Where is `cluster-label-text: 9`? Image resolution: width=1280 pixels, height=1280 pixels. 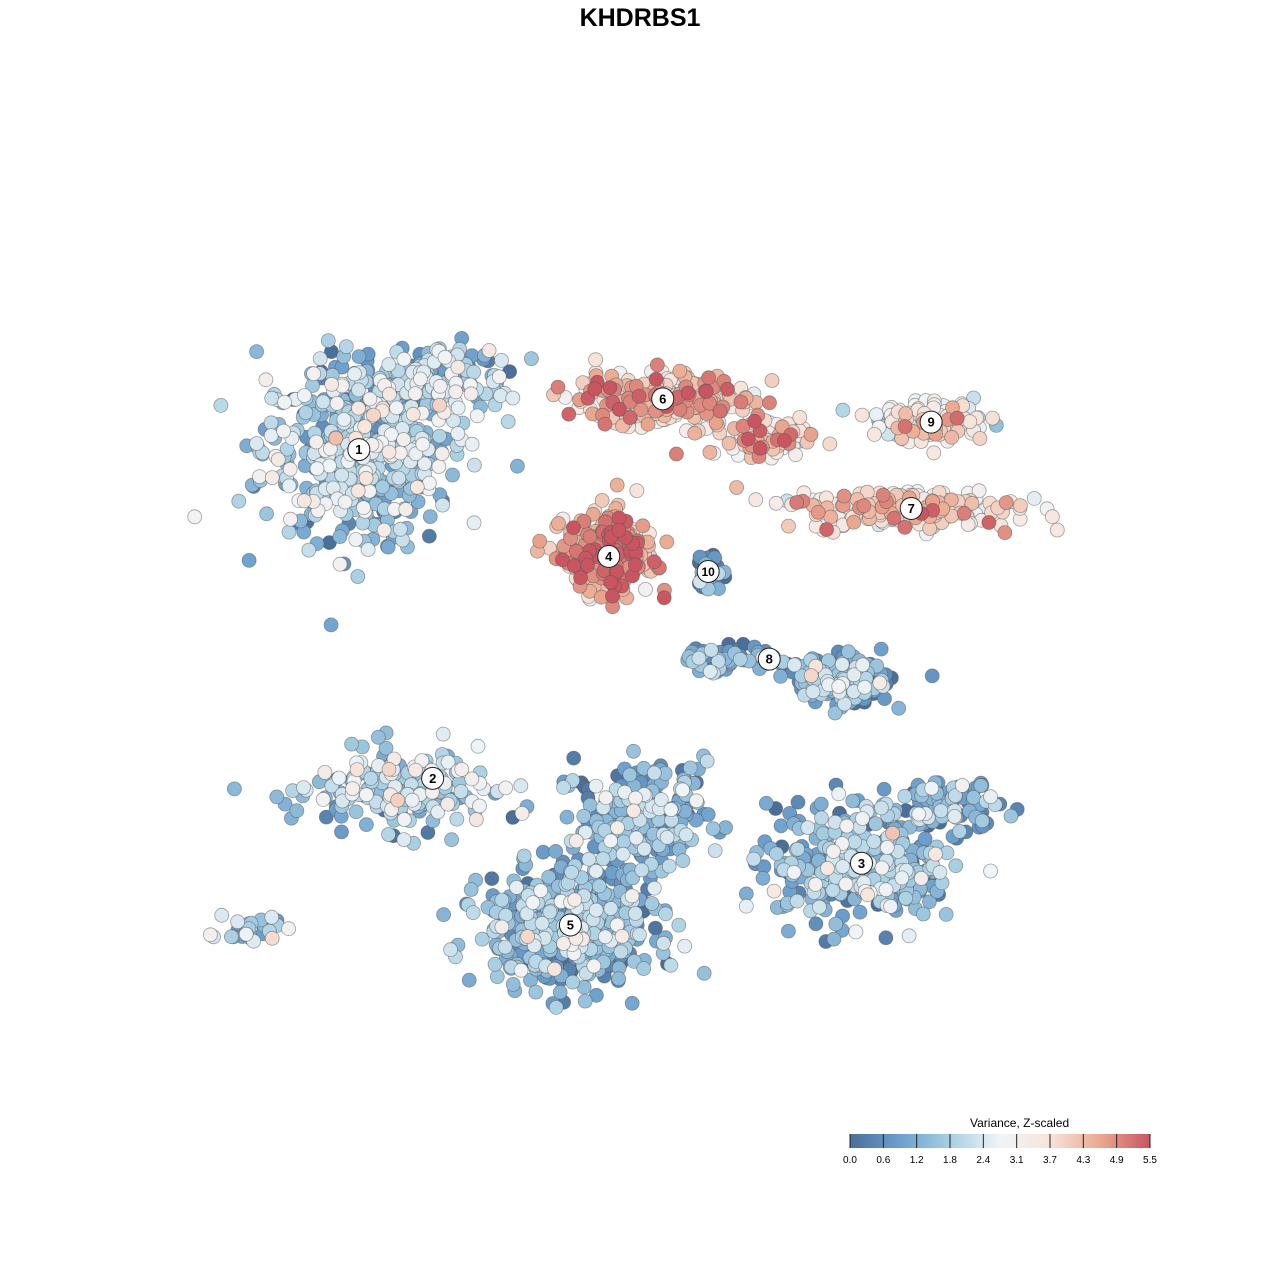 cluster-label-text: 9 is located at coordinates (930, 422).